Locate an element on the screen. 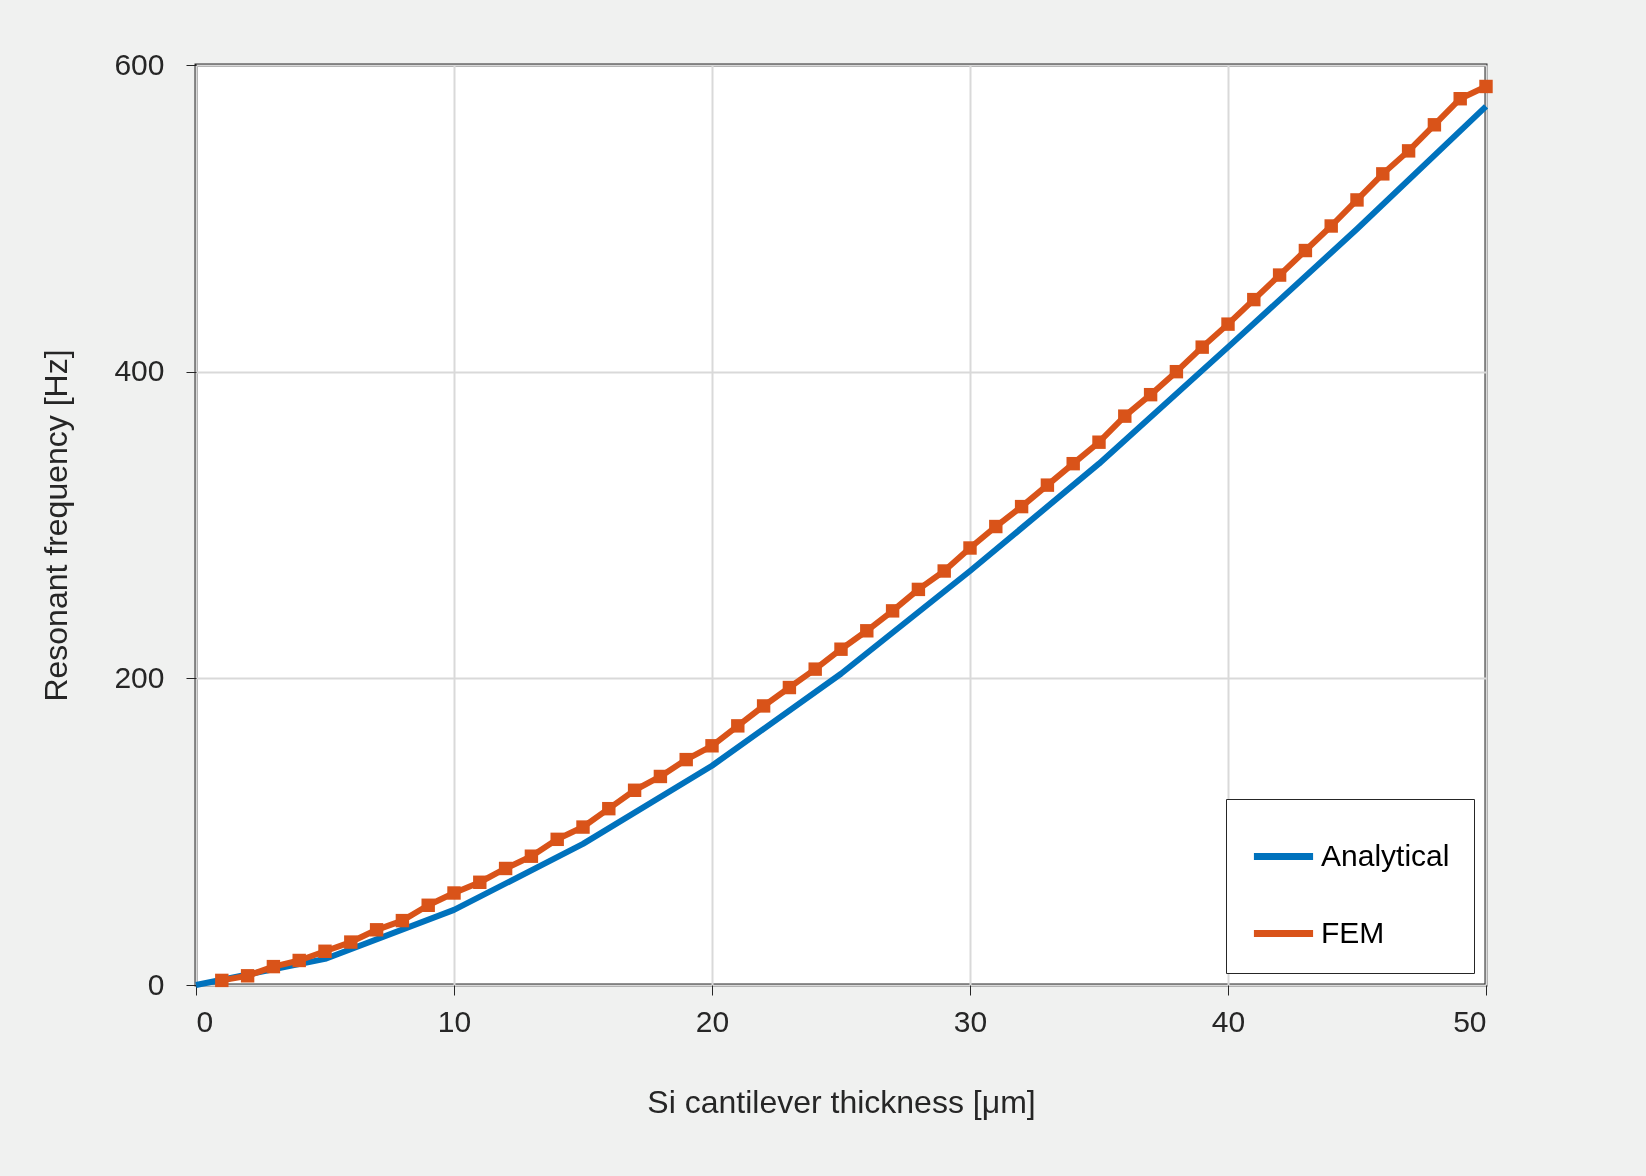  x-tick-label: 40 is located at coordinates (1228, 1021).